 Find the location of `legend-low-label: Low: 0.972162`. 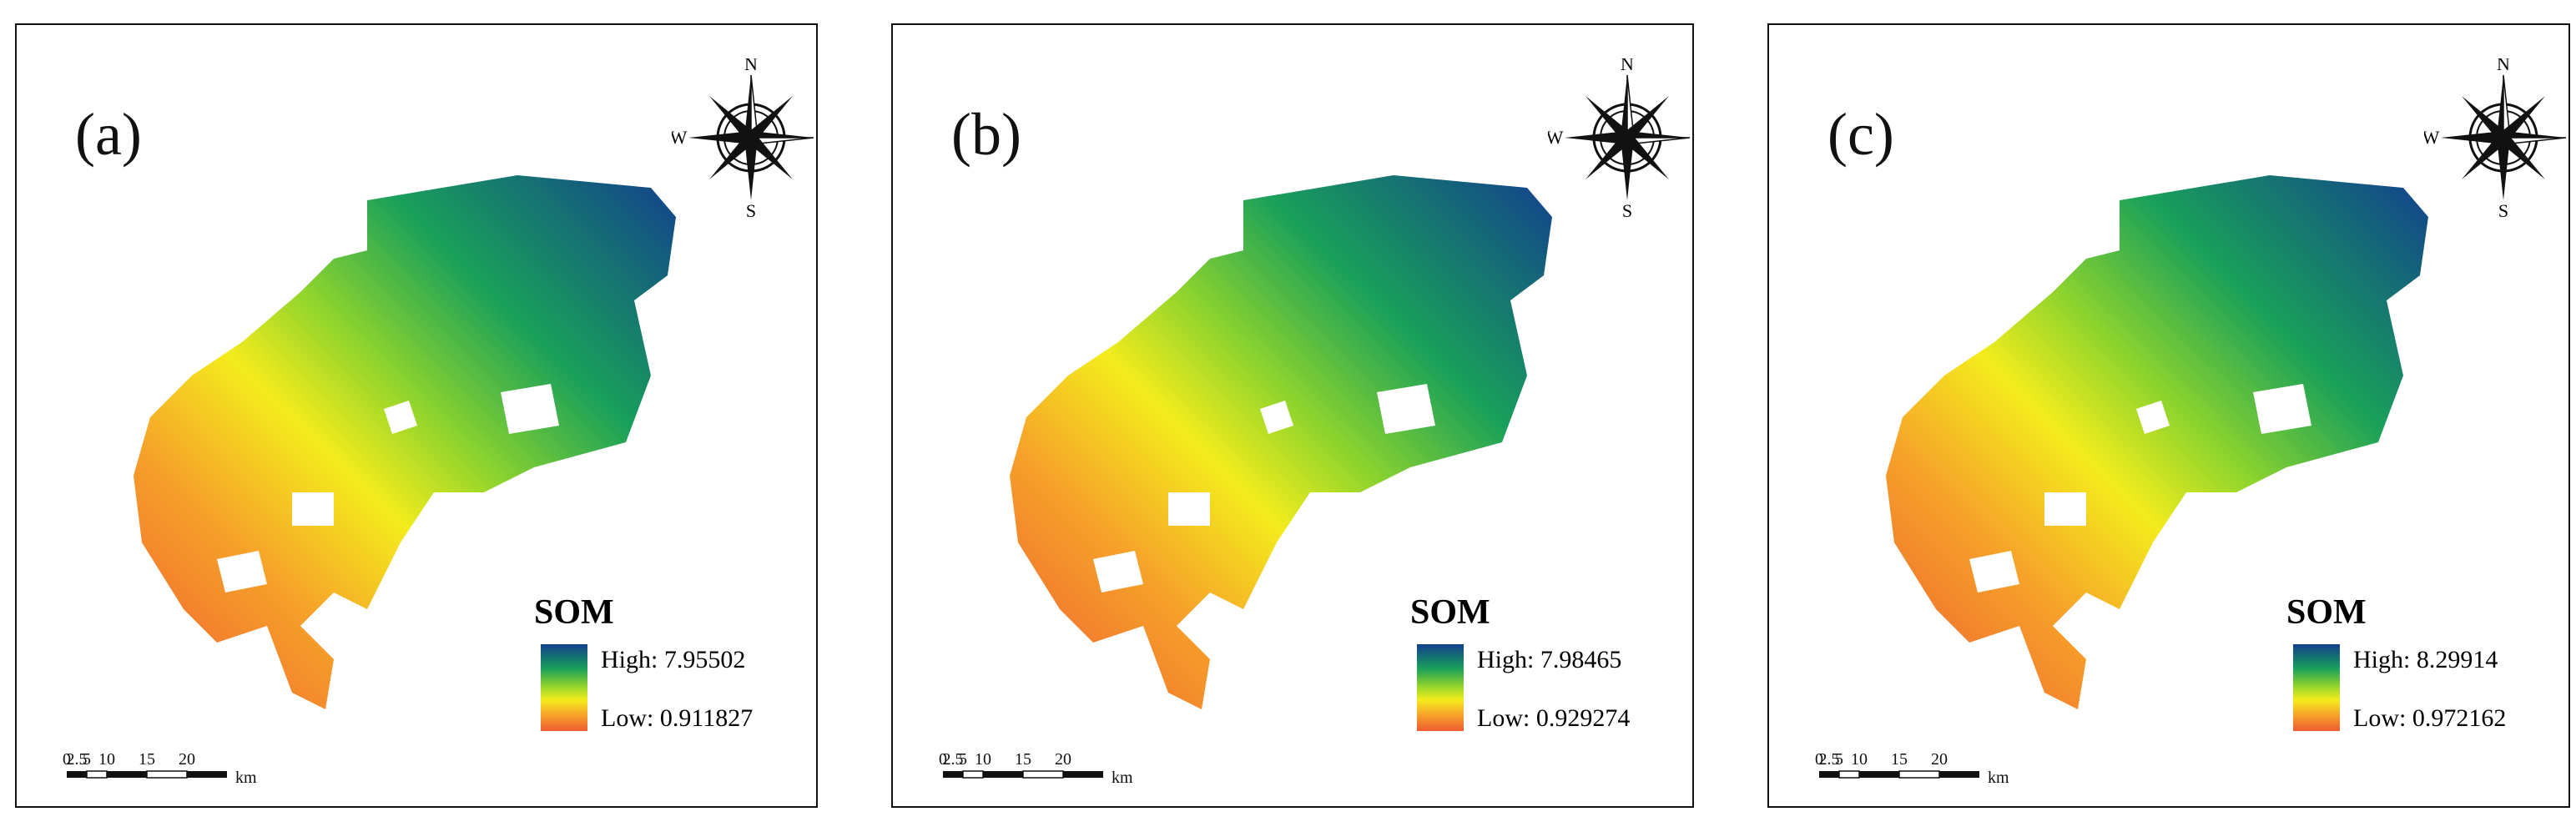

legend-low-label: Low: 0.972162 is located at coordinates (2430, 718).